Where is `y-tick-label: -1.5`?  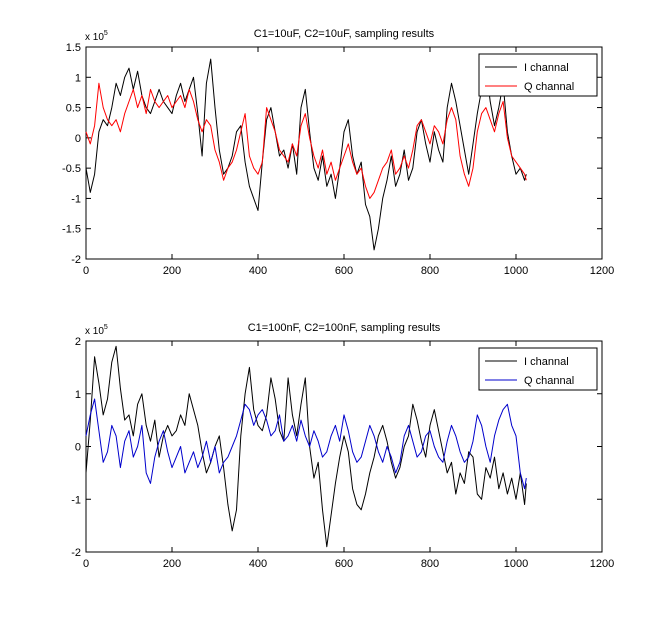
y-tick-label: -1.5 is located at coordinates (71, 230).